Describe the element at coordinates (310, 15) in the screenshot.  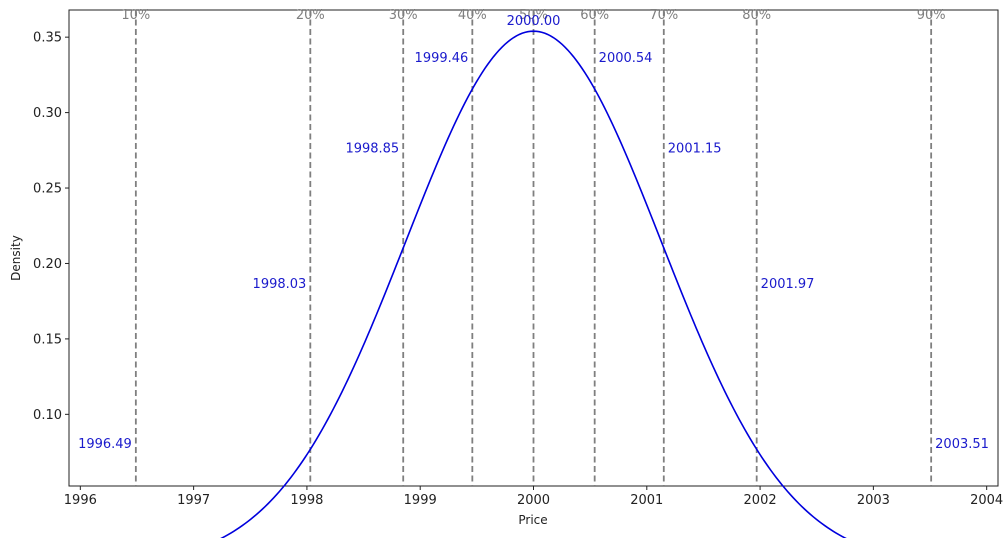
I see `percentile-label: 20%` at that location.